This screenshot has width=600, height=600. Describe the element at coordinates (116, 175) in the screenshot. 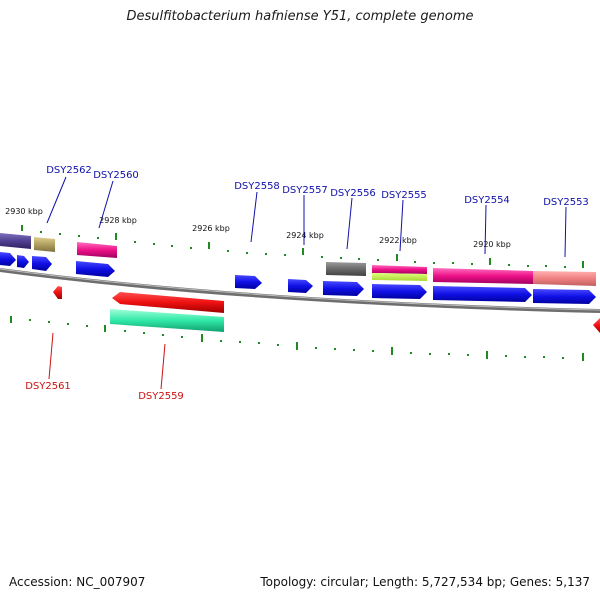

I see `gene-label-dsy2560: DSY2560` at that location.